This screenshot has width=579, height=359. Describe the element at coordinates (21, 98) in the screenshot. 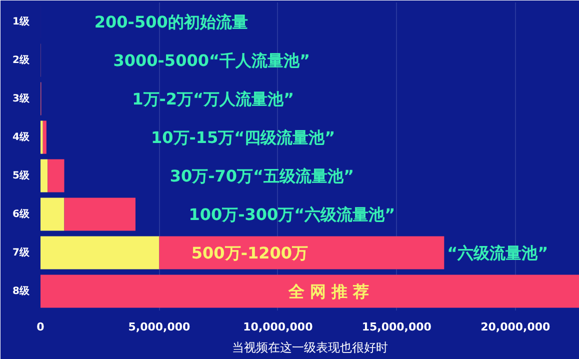

I see `y-tick-label: 3级` at that location.